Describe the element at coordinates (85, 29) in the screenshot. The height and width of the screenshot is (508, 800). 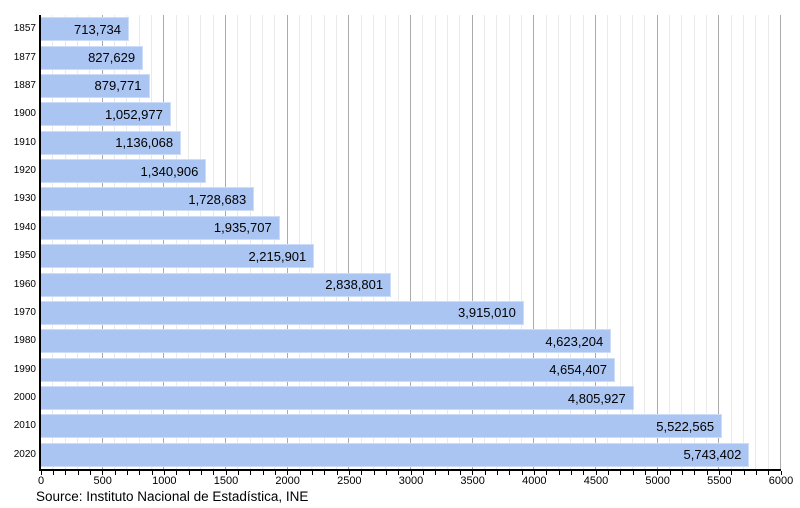
I see `bar-1857: 713,734` at that location.